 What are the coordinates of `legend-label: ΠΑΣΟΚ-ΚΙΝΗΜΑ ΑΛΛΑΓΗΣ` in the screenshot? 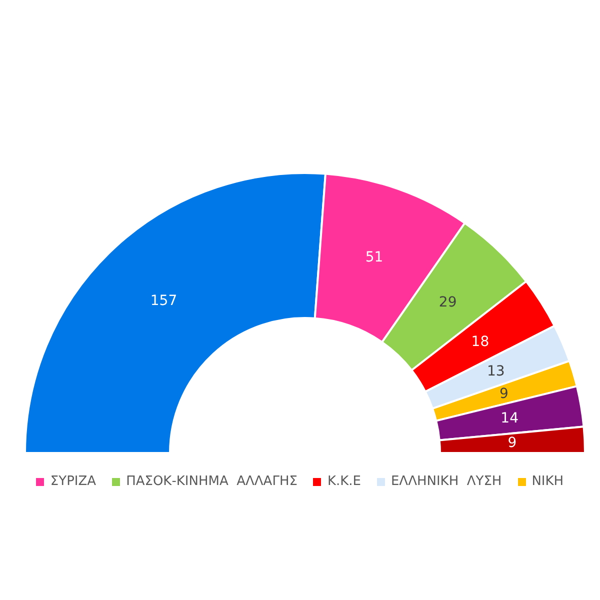 It's located at (211, 481).